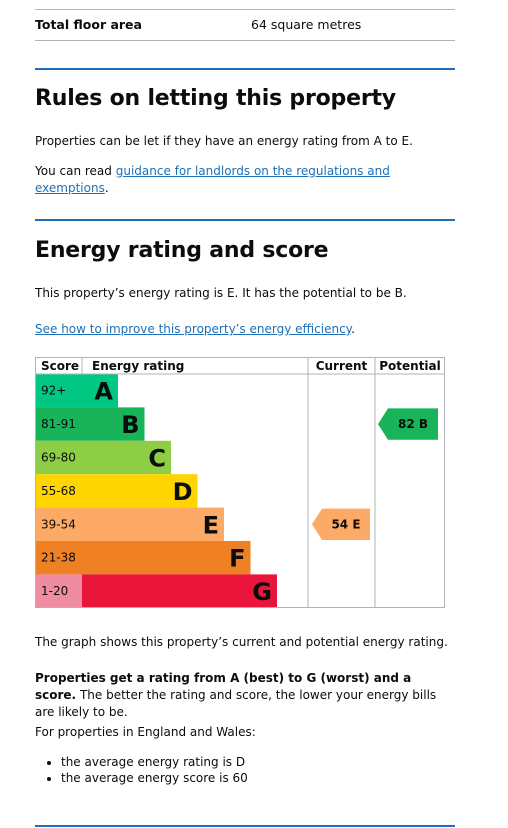  Describe the element at coordinates (245, 9) in the screenshot. I see `summary-top-divider` at that location.